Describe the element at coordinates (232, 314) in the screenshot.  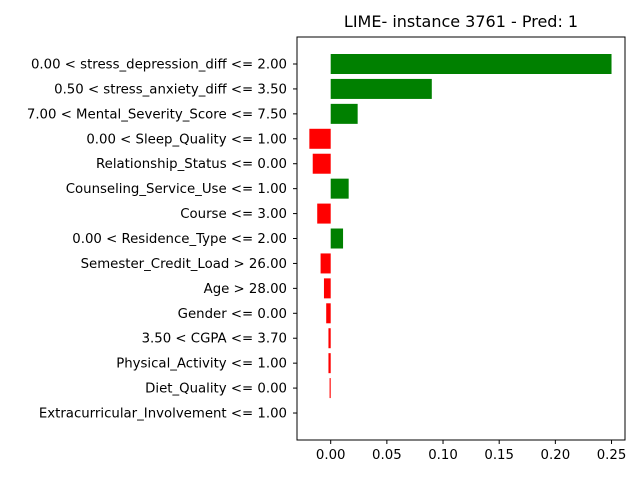
I see `y-tick-label: Gender <= 0.00` at that location.